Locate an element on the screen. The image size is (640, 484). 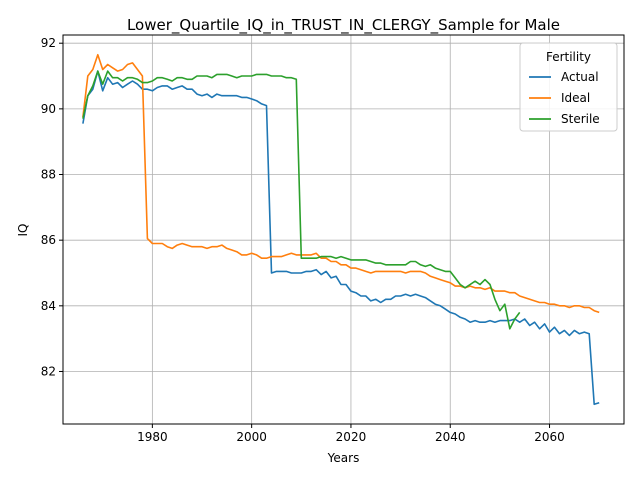
legend-label-ideal: Ideal is located at coordinates (575, 98).